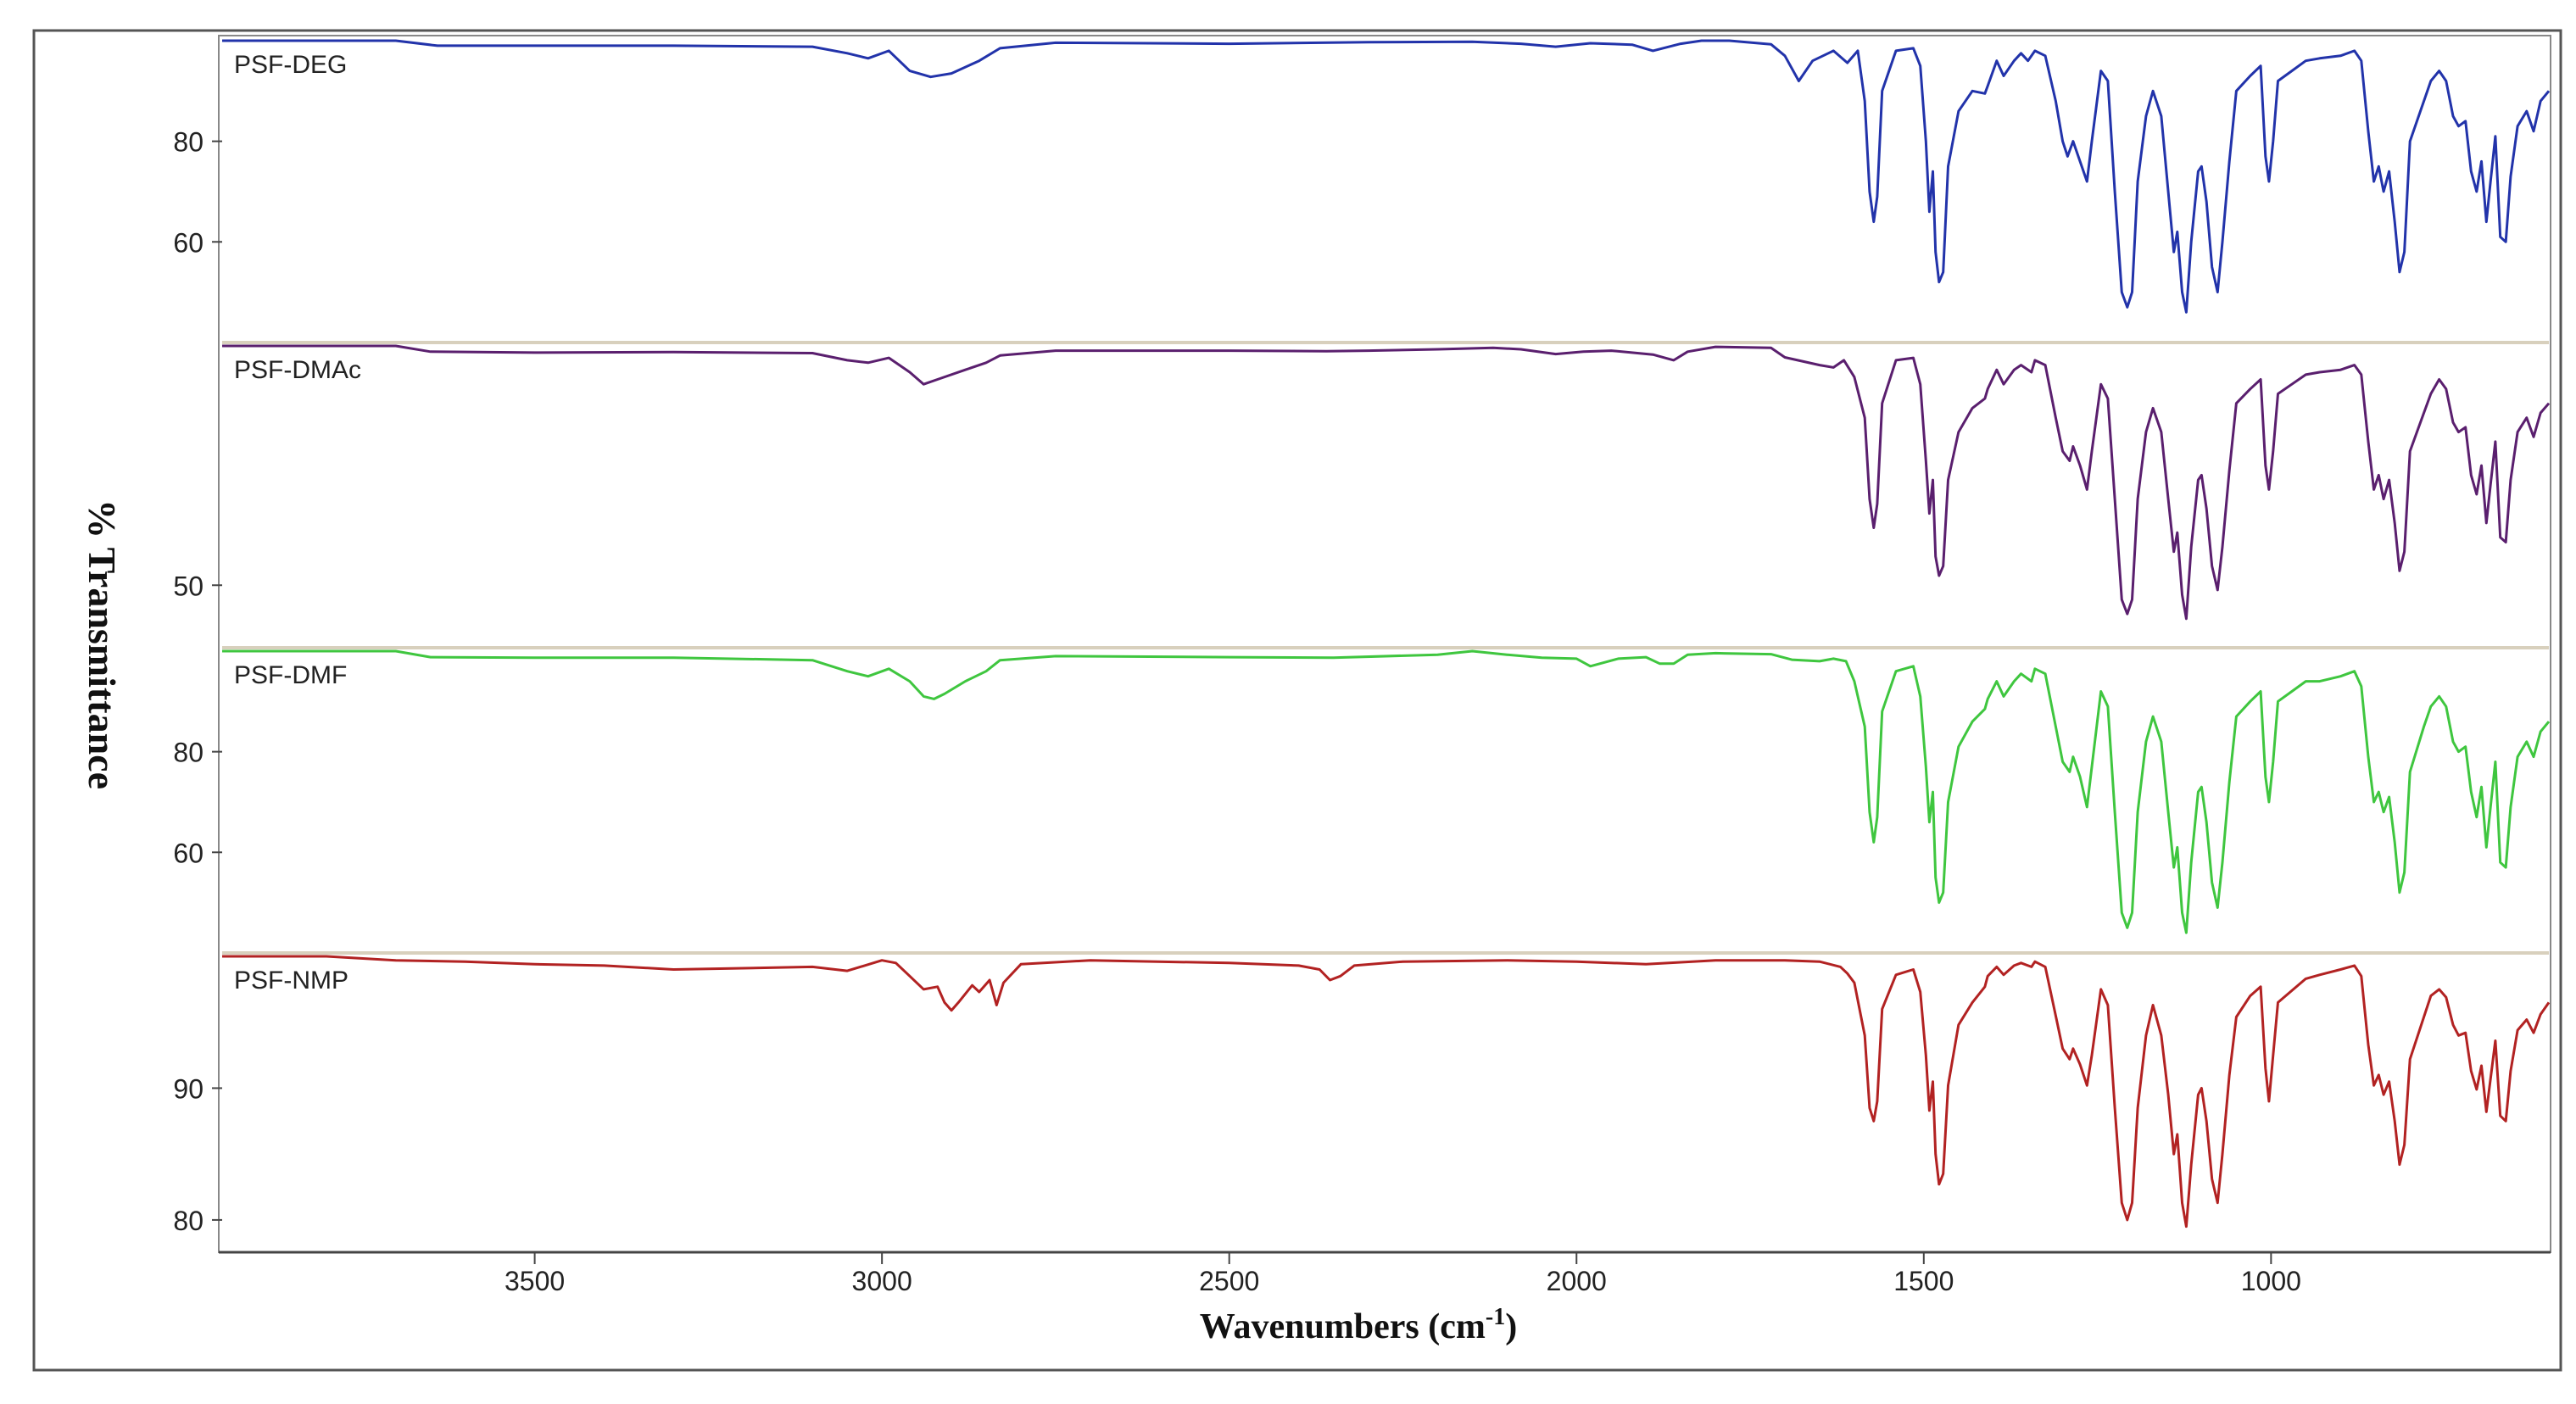 The width and height of the screenshot is (2576, 1404). I want to click on series-label-psf-dmac: PSF-DMAc, so click(297, 370).